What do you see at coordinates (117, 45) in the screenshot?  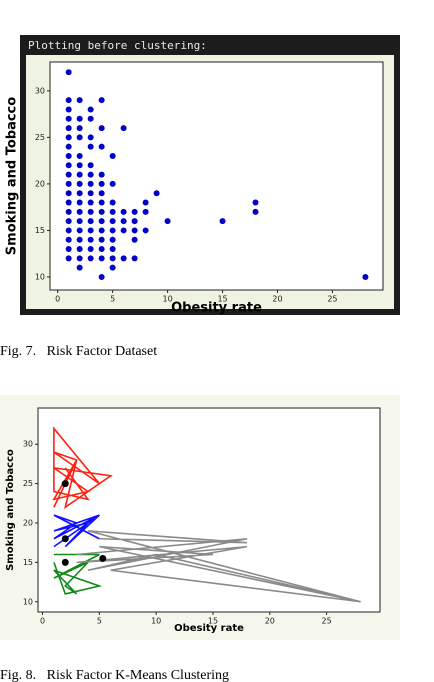 I see `console-text: Plotting before clustering:` at bounding box center [117, 45].